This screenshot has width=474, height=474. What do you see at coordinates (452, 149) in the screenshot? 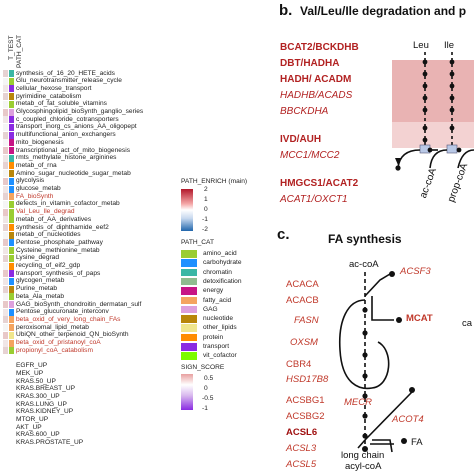
I see `ile-branch-box` at bounding box center [452, 149].